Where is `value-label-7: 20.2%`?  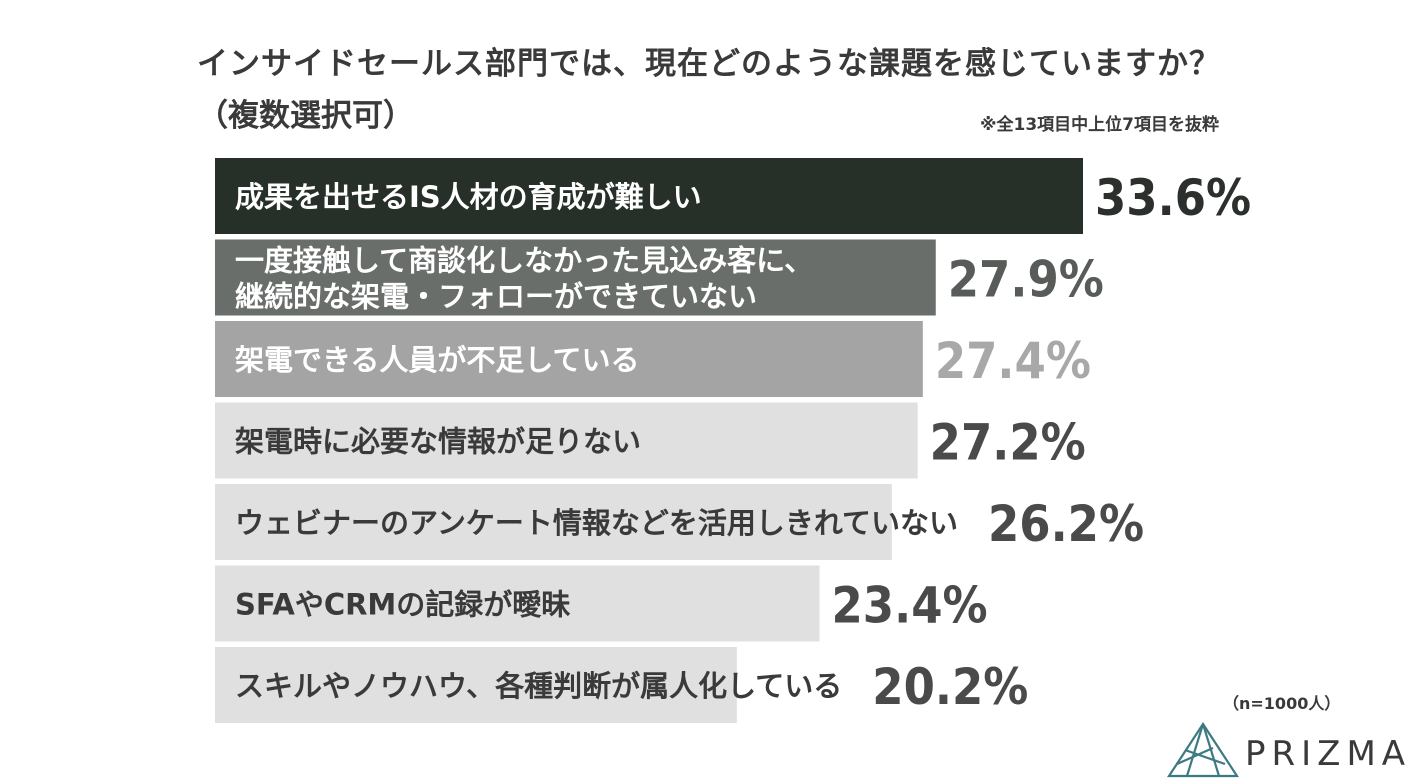
value-label-7: 20.2% is located at coordinates (950, 687).